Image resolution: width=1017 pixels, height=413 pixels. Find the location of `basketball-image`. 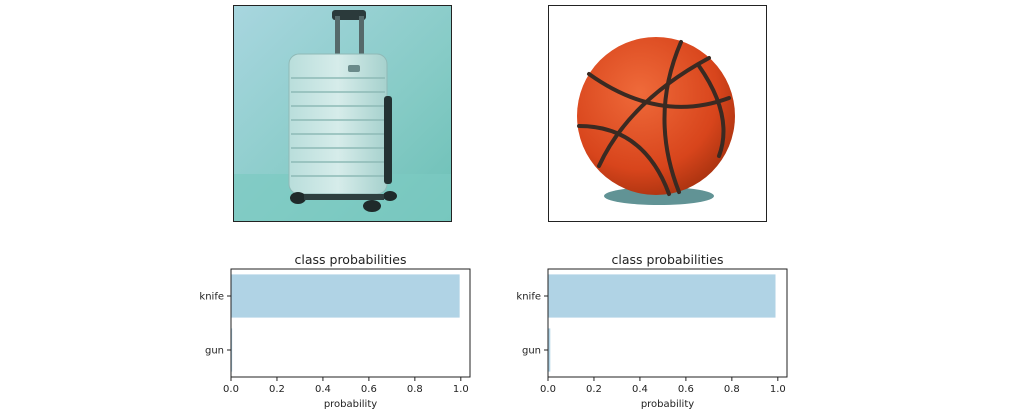

basketball-image is located at coordinates (657, 113).